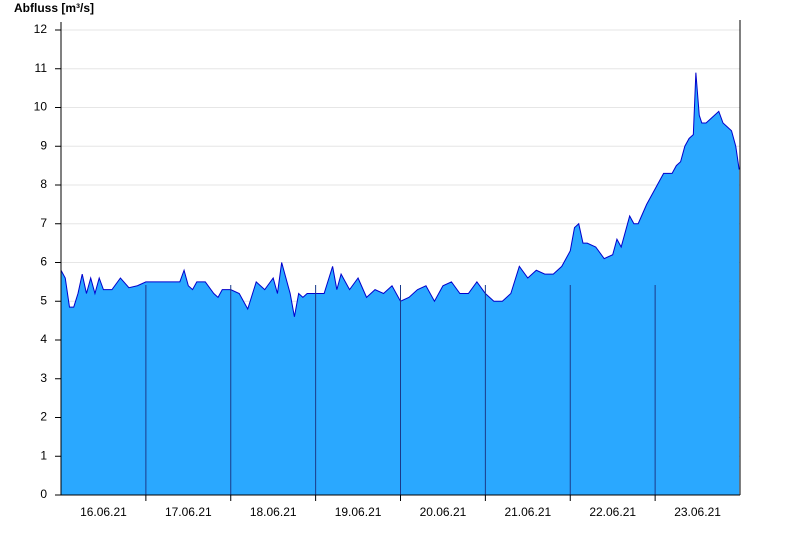 The width and height of the screenshot is (800, 550). Describe the element at coordinates (443, 512) in the screenshot. I see `x-tick-label: 20.06.21` at that location.